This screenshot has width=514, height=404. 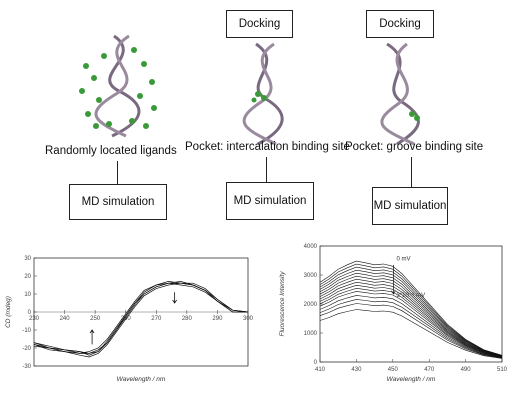 I want to click on y-tick-label: 30, so click(x=27, y=259).